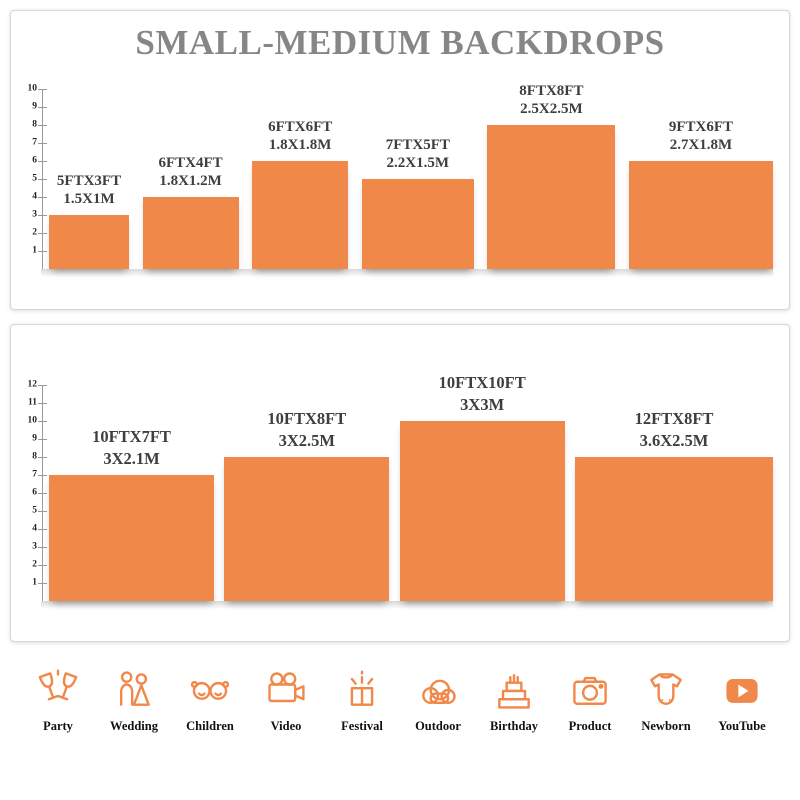  What do you see at coordinates (742, 691) in the screenshot?
I see `youtube-play-icon` at bounding box center [742, 691].